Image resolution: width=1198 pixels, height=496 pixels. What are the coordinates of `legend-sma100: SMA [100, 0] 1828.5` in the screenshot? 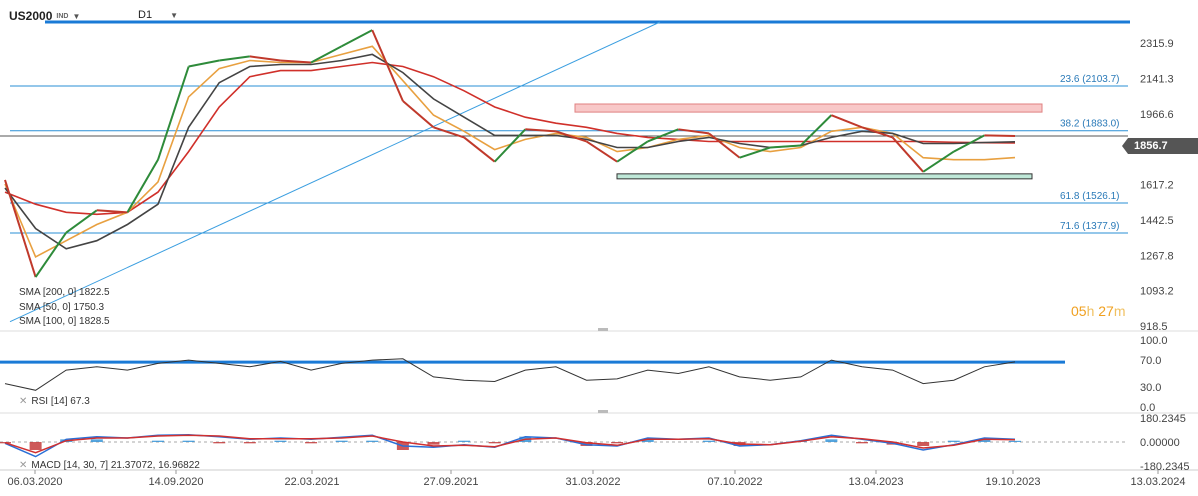 It's located at (64, 321).